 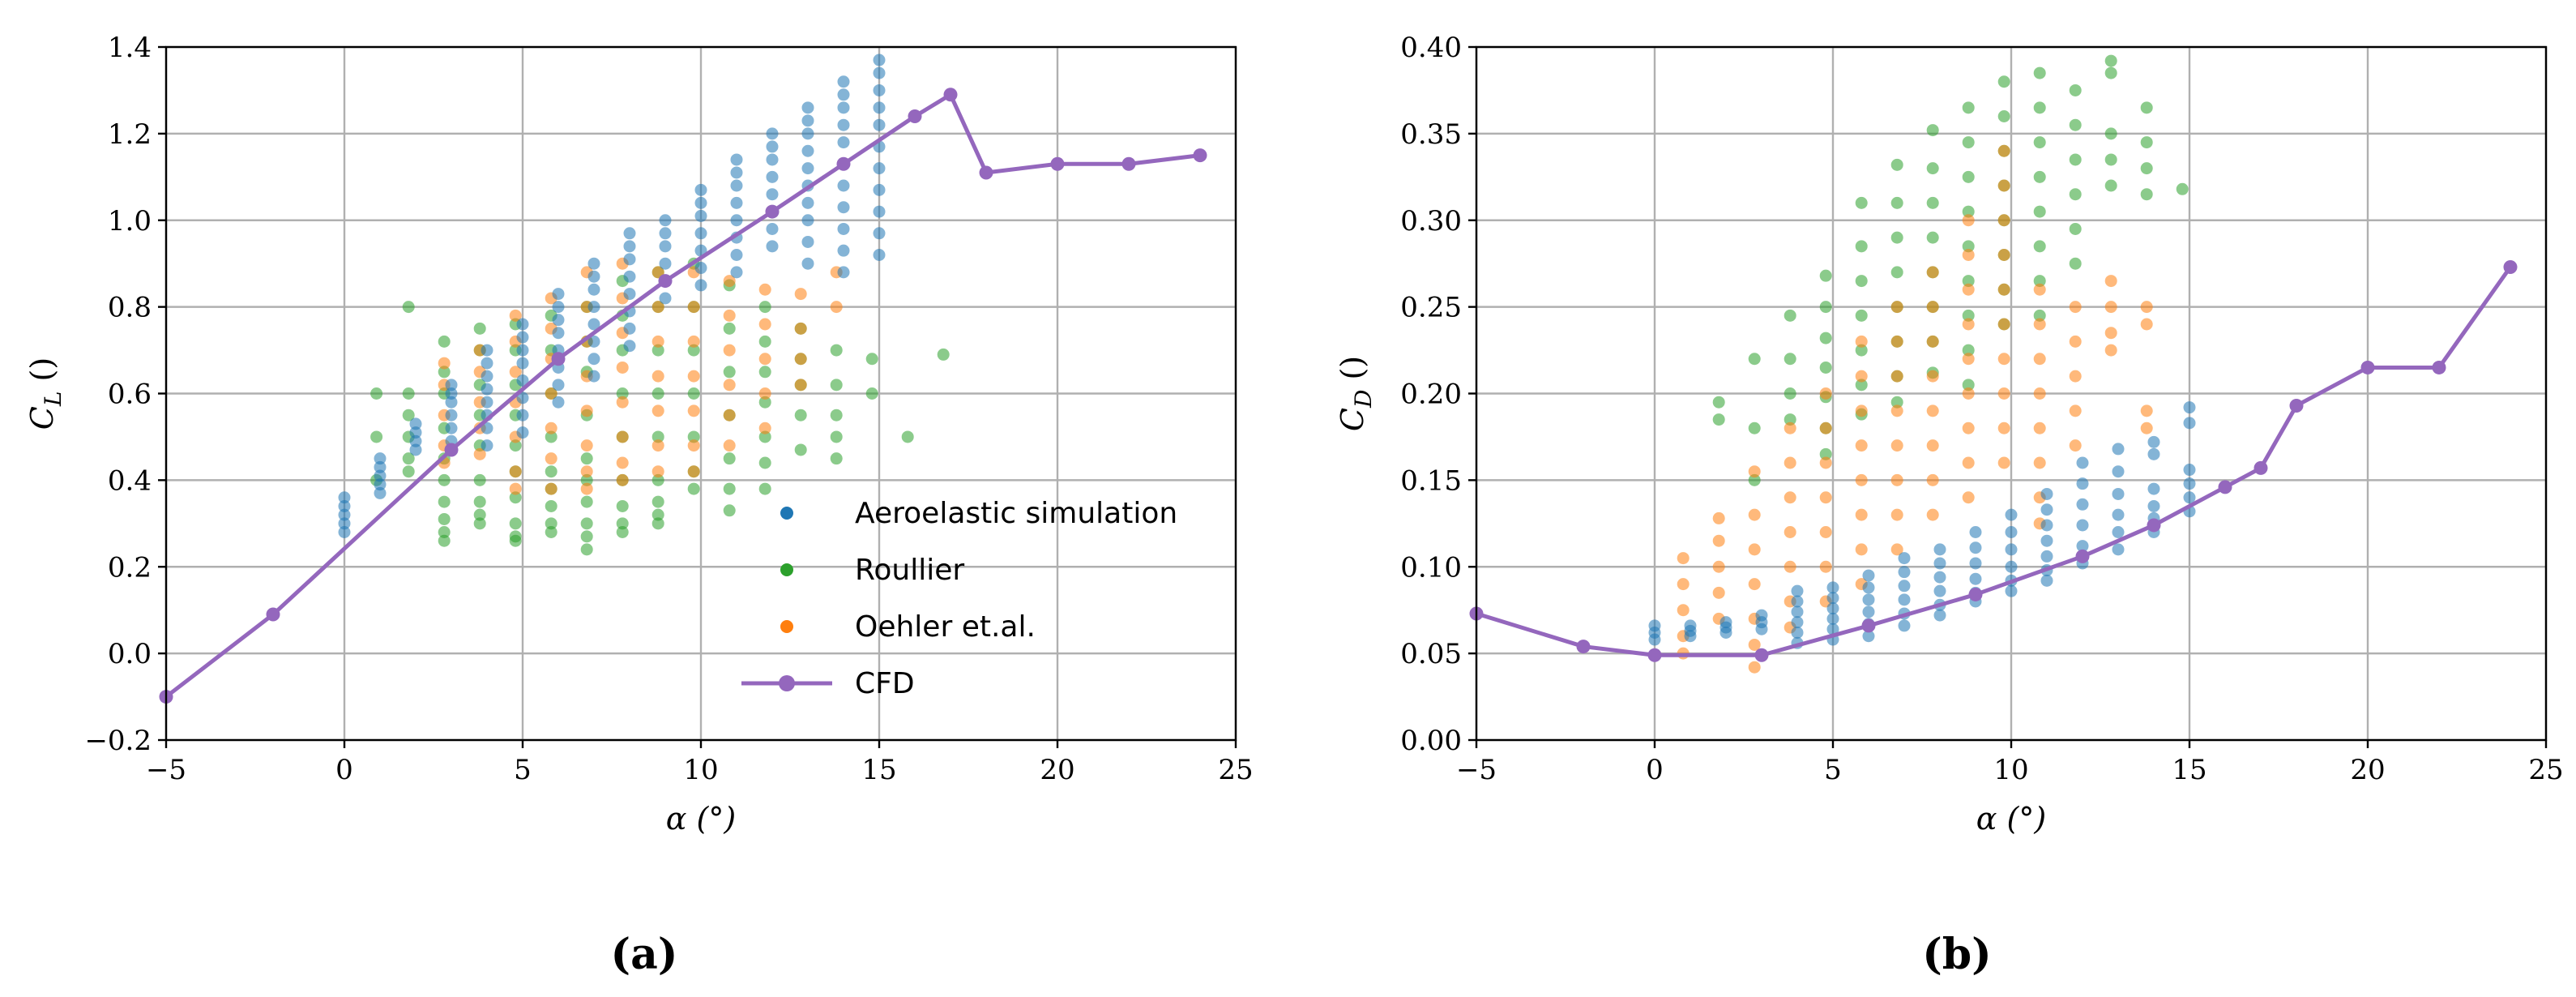 I want to click on a-ytick-label-5: 0.8, so click(x=130, y=308).